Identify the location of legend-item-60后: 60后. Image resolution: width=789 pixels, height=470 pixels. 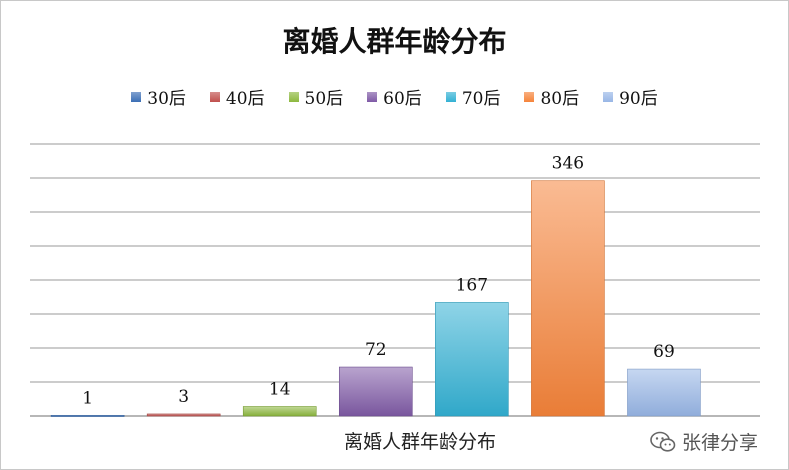
(394, 96).